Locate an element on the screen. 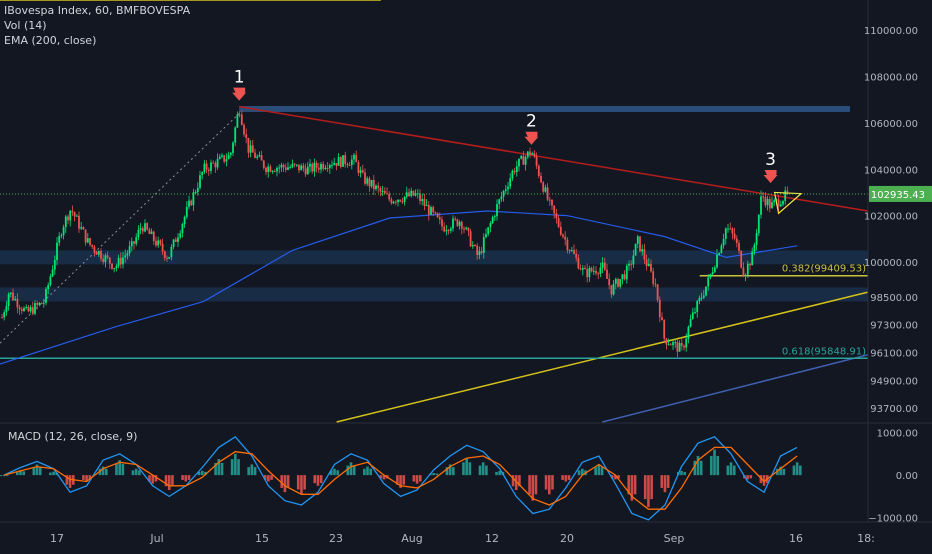  trend-line is located at coordinates (602, 357).